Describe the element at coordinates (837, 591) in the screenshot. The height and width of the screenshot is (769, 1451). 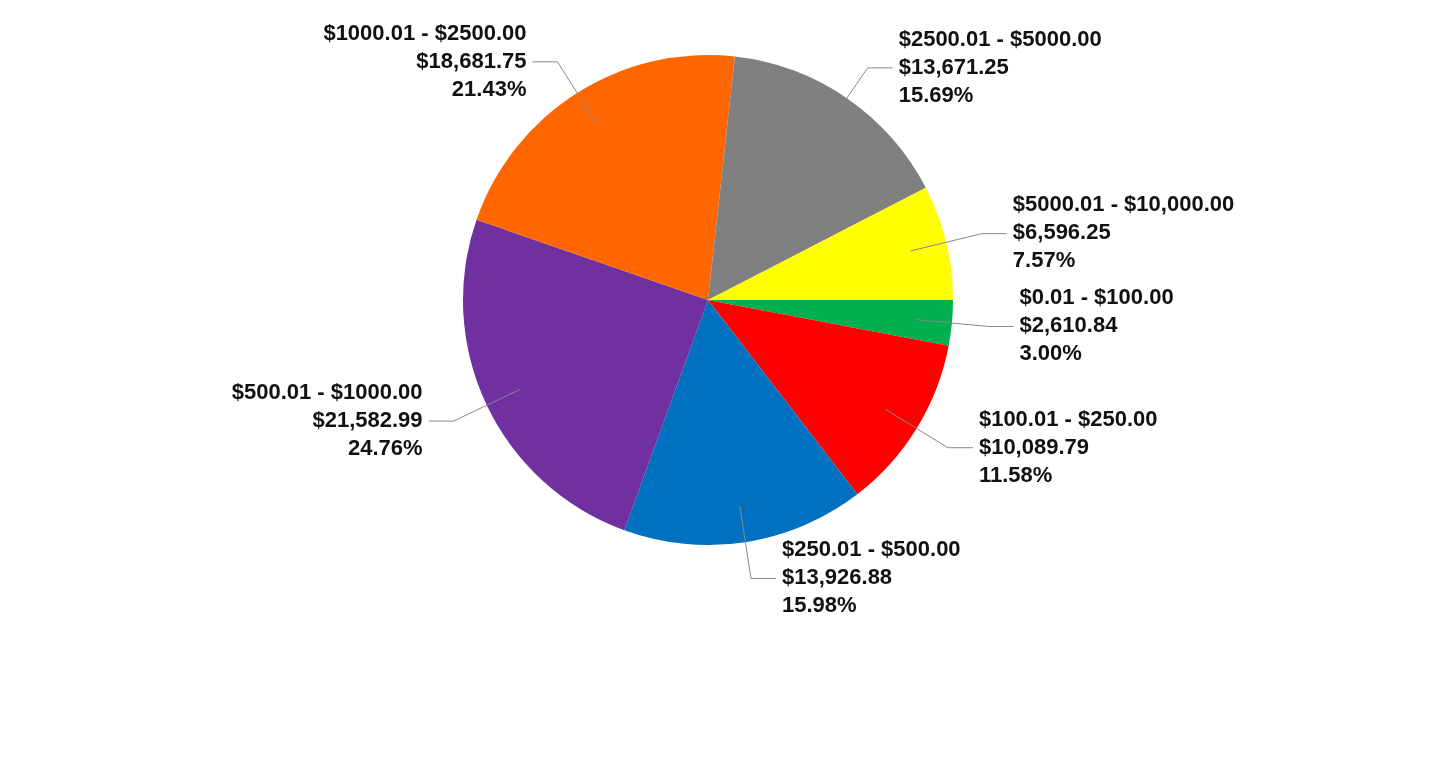
I see `data-label: $13,926.88 15.98%` at that location.